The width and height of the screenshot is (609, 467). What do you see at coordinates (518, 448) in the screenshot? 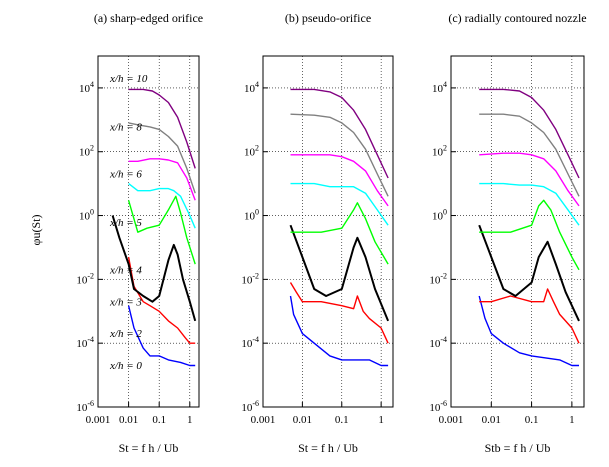
I see `x-axis-label: Stb = f h / Ub` at bounding box center [518, 448].